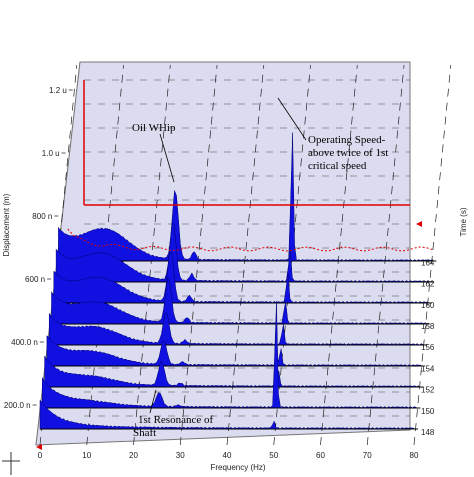  Describe the element at coordinates (428, 262) in the screenshot. I see `time-tick-label: 164` at that location.